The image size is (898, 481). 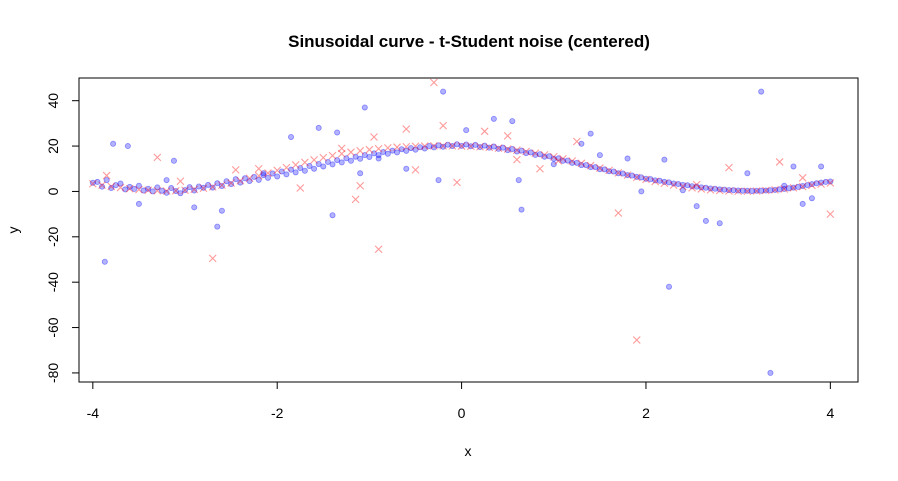 What do you see at coordinates (53, 282) in the screenshot?
I see `y-tick-label: -40` at bounding box center [53, 282].